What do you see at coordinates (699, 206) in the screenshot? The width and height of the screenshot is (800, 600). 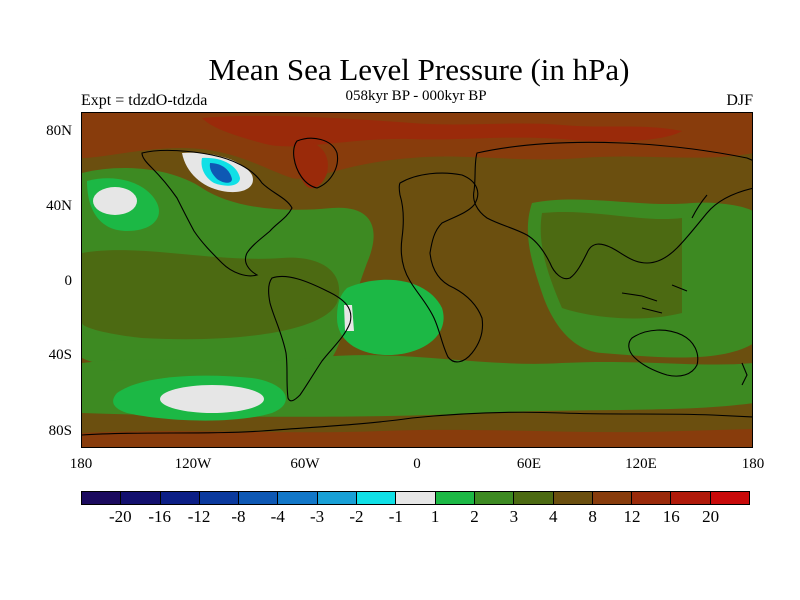 I see `coast-japan` at bounding box center [699, 206].